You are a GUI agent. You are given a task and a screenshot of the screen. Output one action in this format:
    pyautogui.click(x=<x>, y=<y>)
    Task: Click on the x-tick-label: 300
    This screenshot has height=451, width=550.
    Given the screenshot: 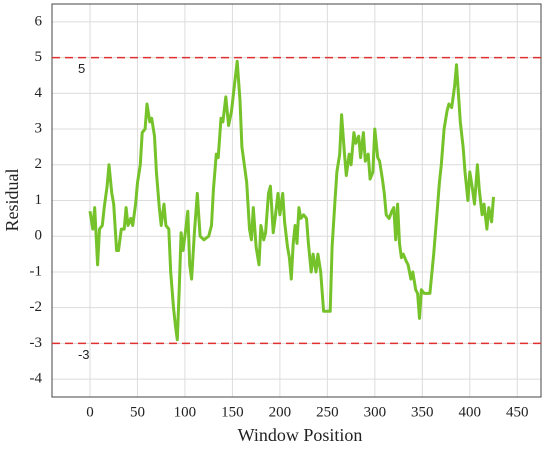 What is the action you would take?
    pyautogui.click(x=375, y=412)
    